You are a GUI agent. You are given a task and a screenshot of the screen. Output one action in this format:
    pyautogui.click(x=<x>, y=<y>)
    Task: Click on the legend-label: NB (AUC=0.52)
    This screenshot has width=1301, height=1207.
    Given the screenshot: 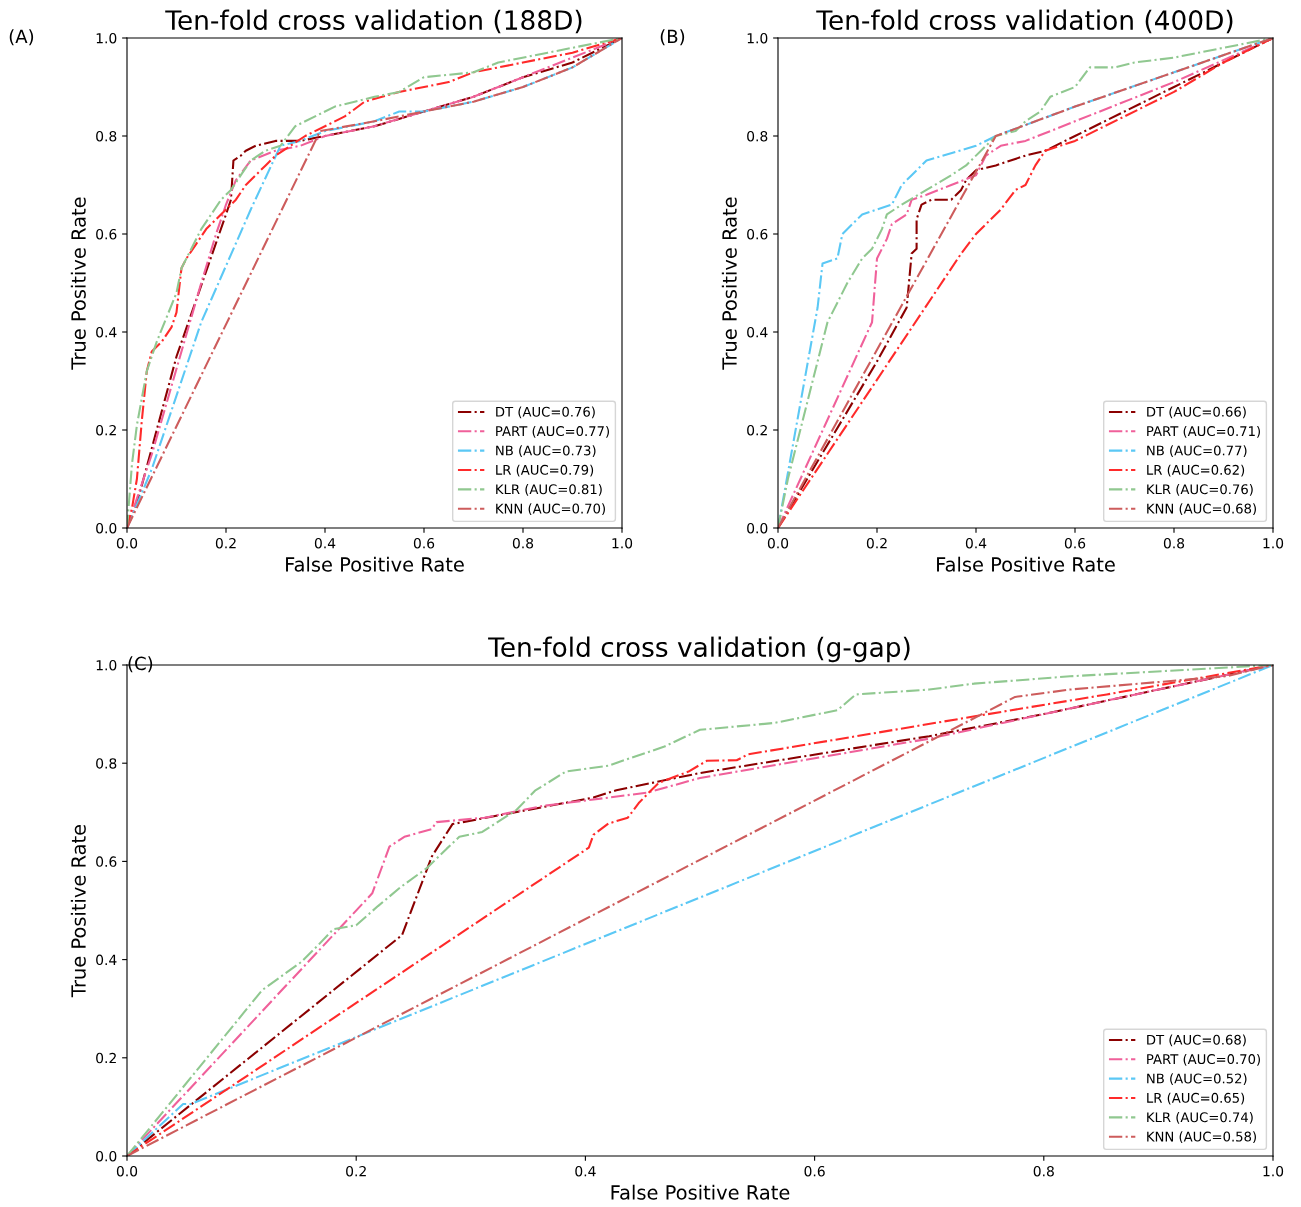 What is the action you would take?
    pyautogui.click(x=1197, y=1079)
    